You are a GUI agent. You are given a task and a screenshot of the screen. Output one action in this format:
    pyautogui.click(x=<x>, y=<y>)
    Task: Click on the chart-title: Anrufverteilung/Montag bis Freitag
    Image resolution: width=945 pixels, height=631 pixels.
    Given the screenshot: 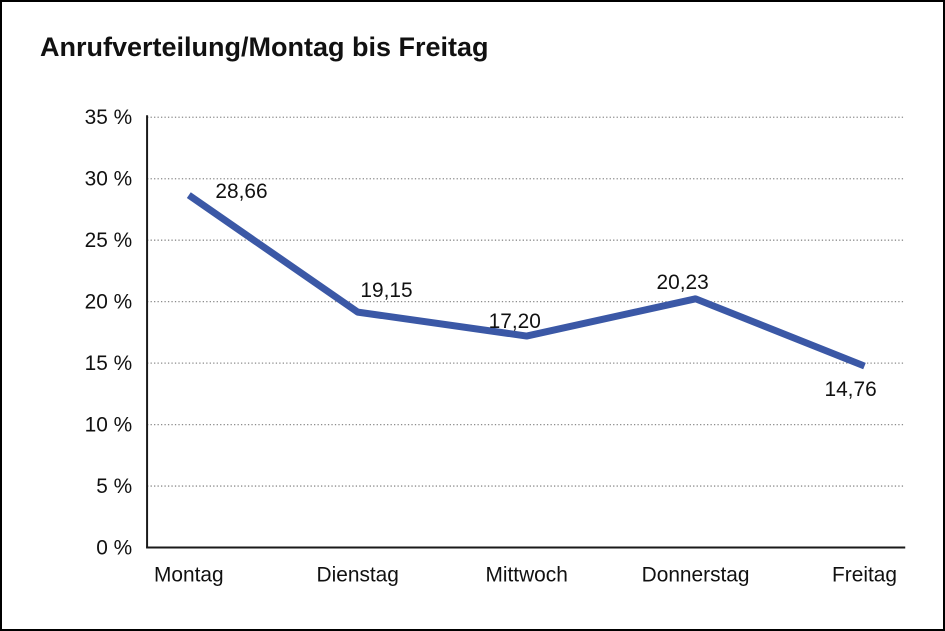 What is the action you would take?
    pyautogui.click(x=264, y=47)
    